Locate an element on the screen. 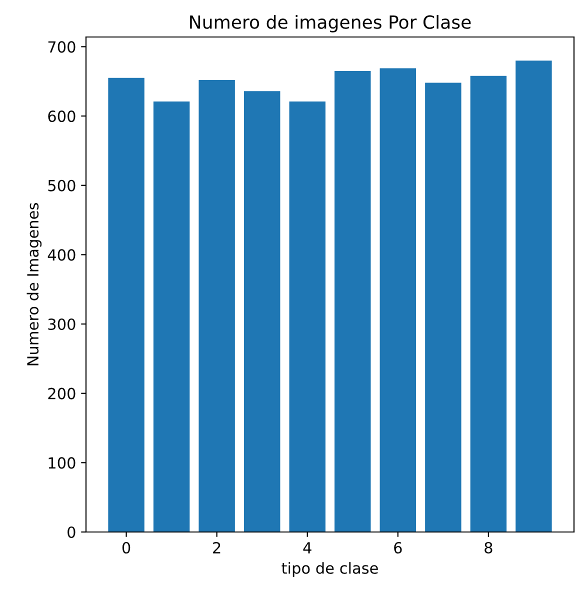 This screenshot has height=589, width=576. y-tick-label: 400 is located at coordinates (62, 255).